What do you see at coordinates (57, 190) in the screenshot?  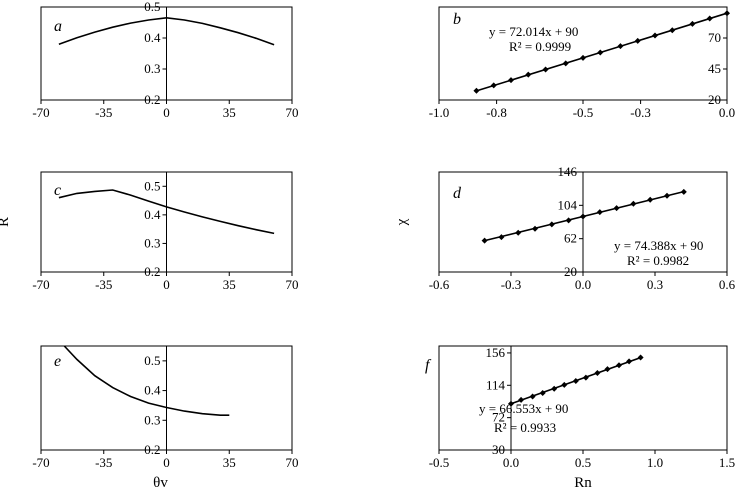 I see `panel-label: c` at bounding box center [57, 190].